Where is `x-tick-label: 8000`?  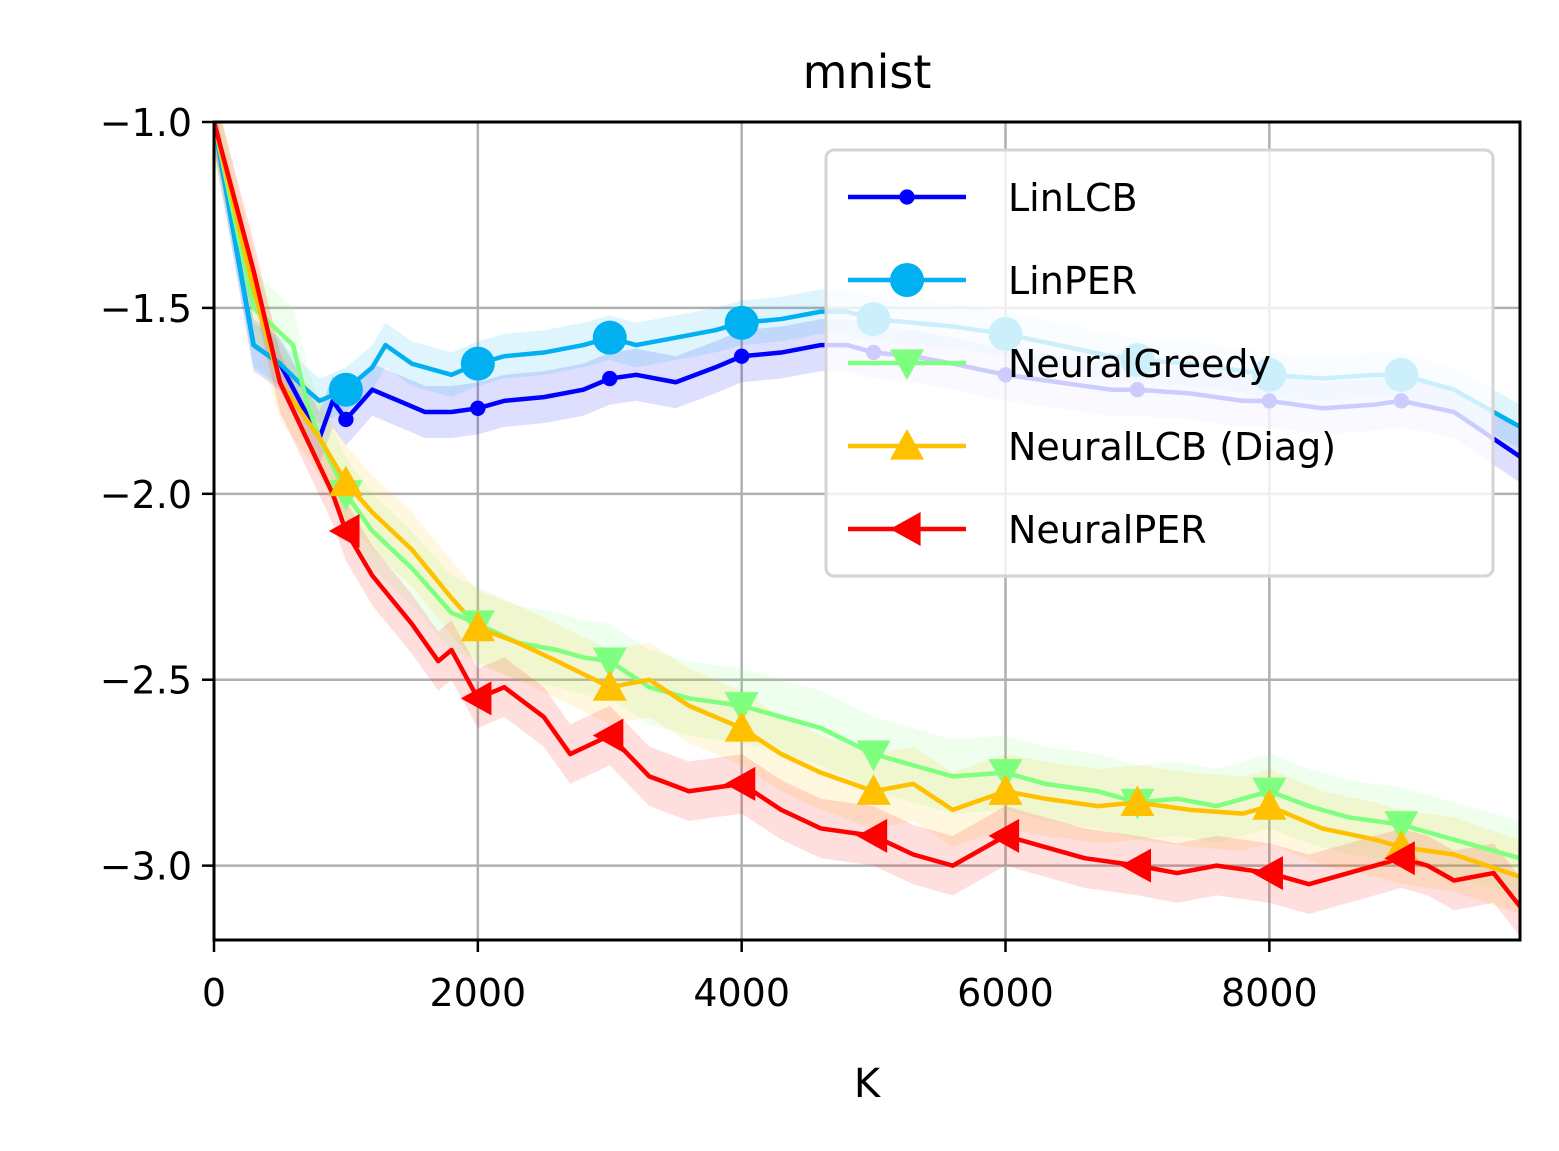 x-tick-label: 8000 is located at coordinates (1269, 993).